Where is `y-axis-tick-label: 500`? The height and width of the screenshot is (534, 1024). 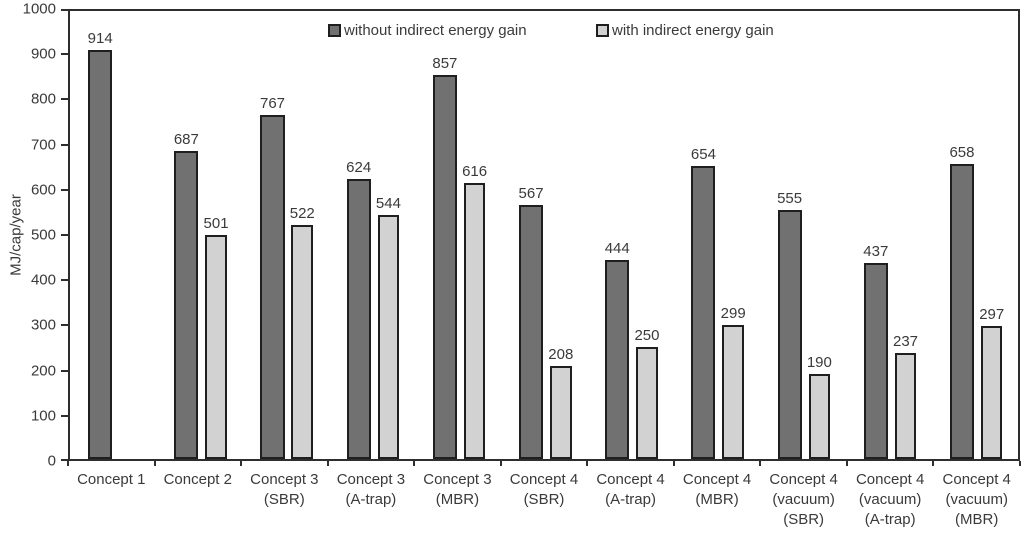 y-axis-tick-label: 500 is located at coordinates (43, 235).